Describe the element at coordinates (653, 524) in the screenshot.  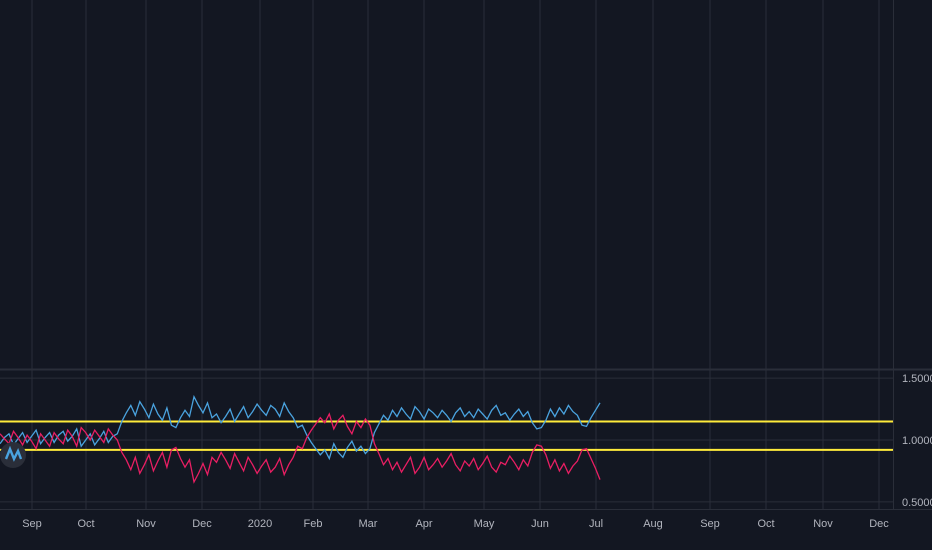
I see `time-tick-label: Aug` at that location.